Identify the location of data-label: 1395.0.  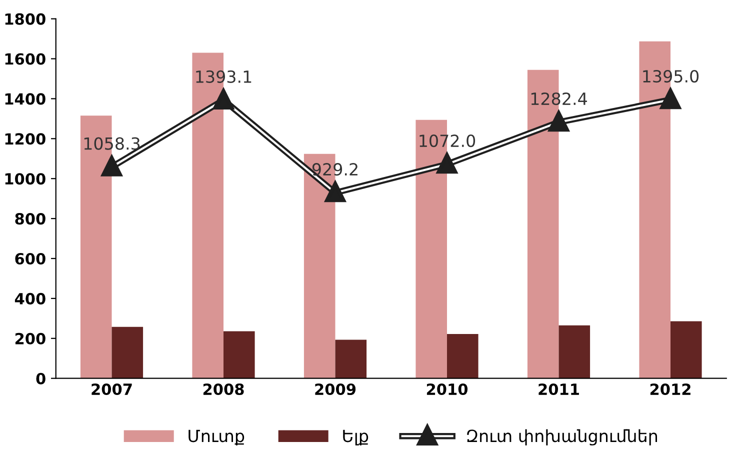
(671, 76).